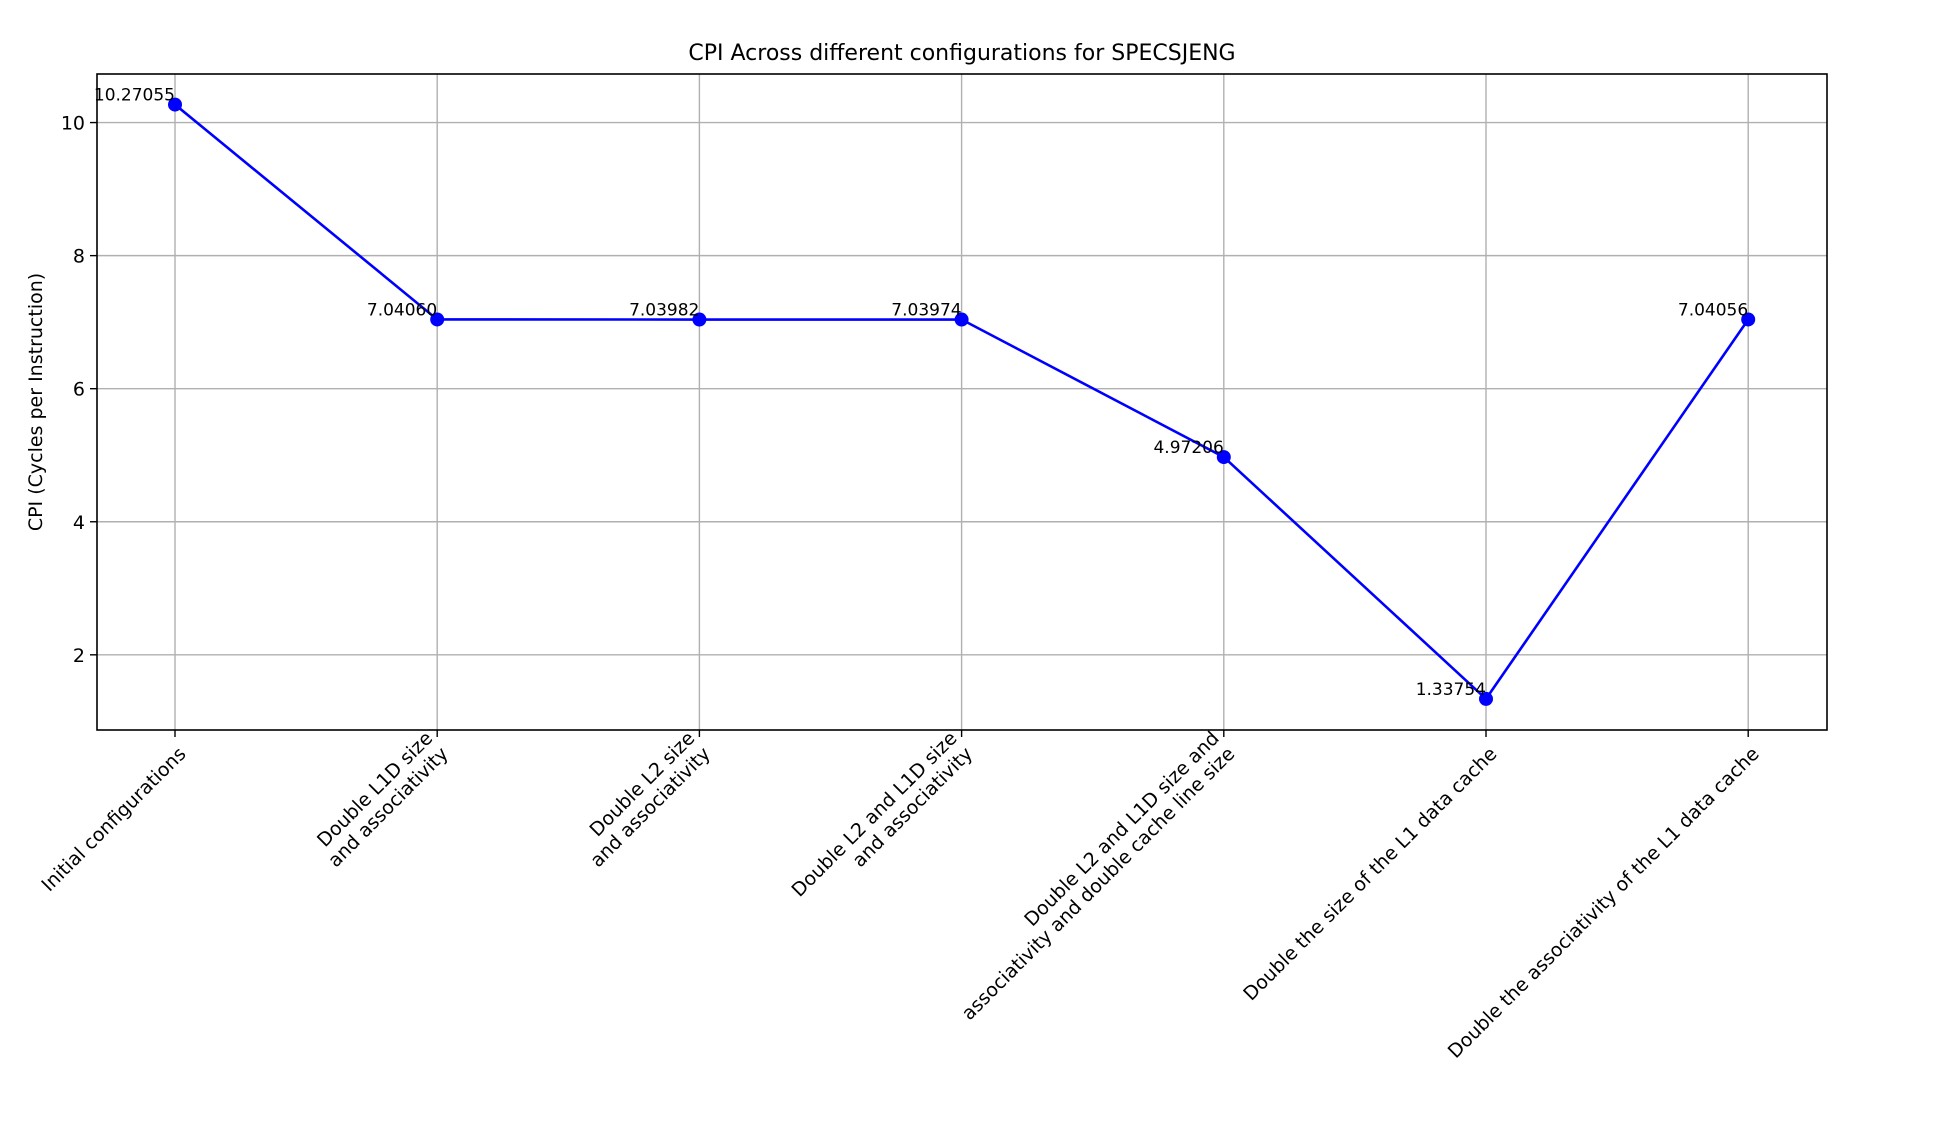  What do you see at coordinates (875, 814) in the screenshot?
I see `x-tick-label-line: Double L2 and L1D size` at bounding box center [875, 814].